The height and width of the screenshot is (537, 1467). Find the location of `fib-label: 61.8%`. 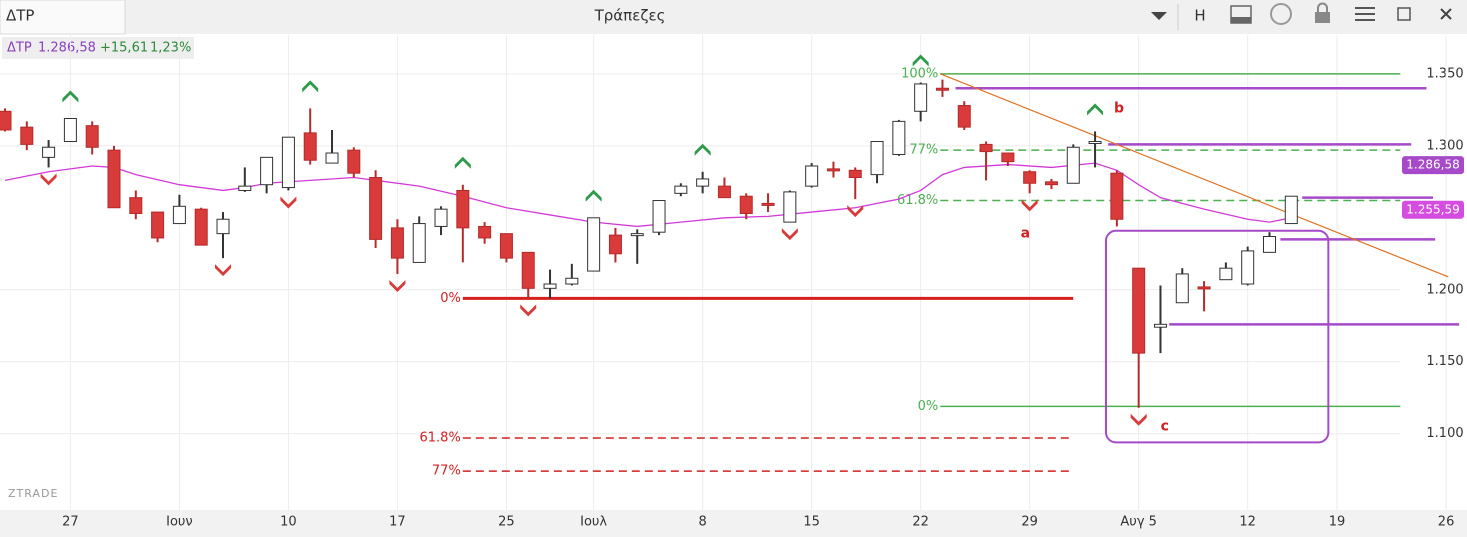

fib-label: 61.8% is located at coordinates (440, 438).